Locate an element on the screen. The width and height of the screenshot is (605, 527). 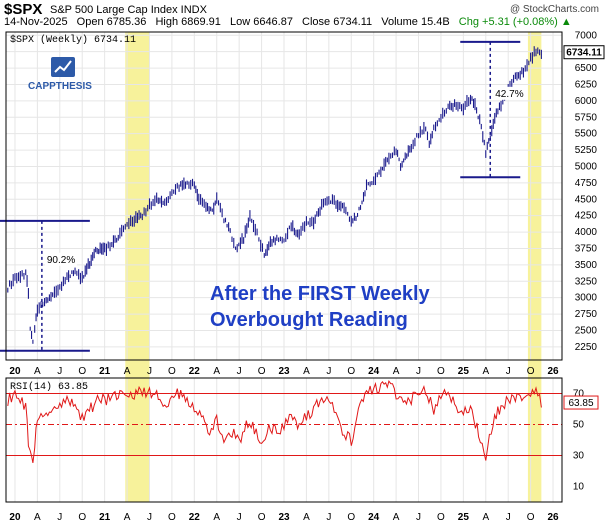
measure-label-0: 90.2% is located at coordinates (61, 260).